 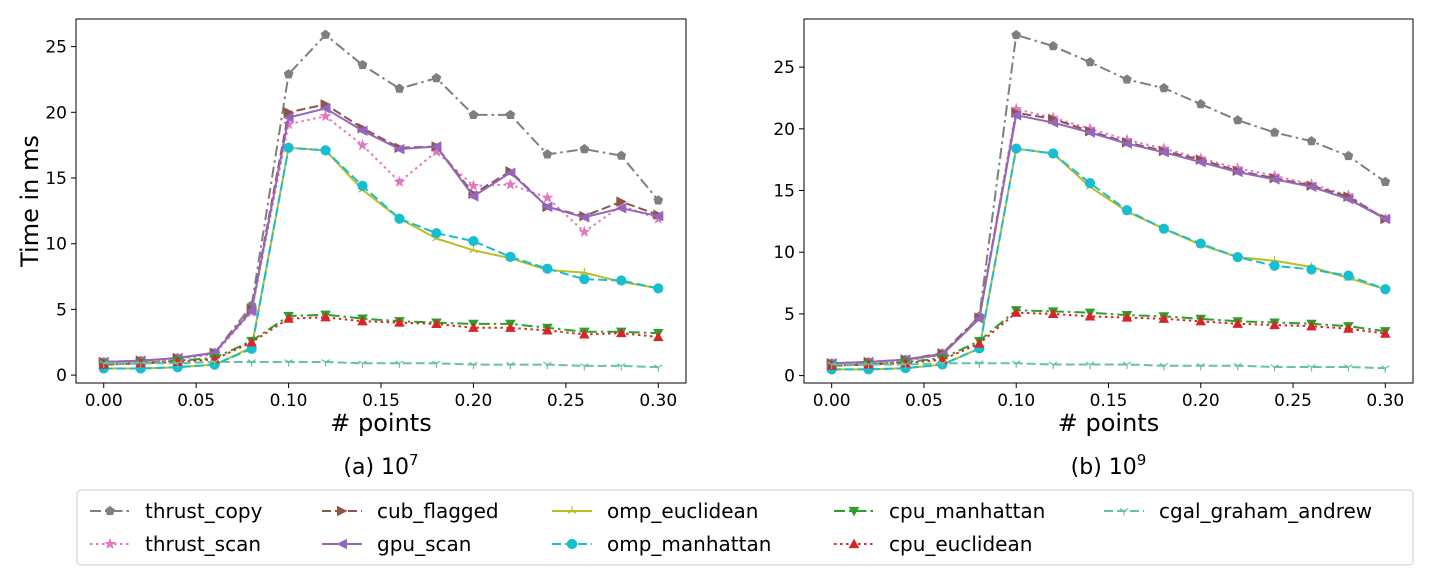 I want to click on legend-label: cpu_euclidean, so click(x=960, y=544).